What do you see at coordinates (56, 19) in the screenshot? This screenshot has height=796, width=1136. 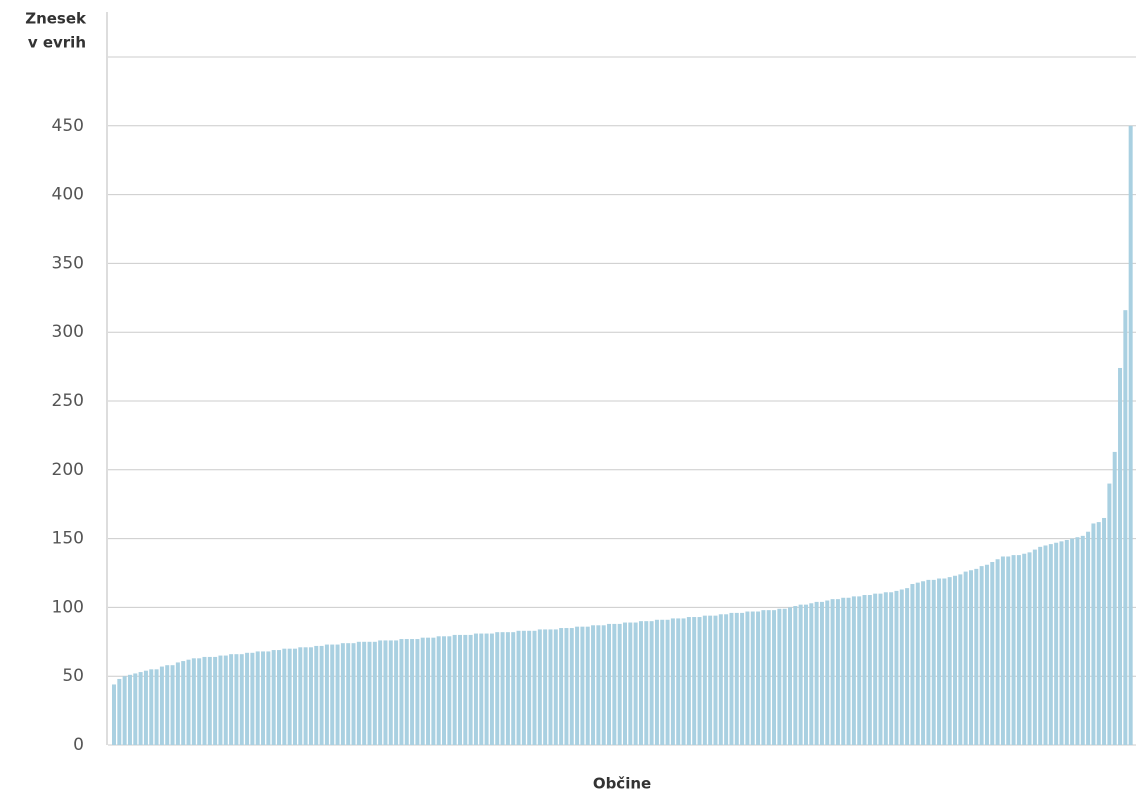 I see `y-axis-label: Znesek` at bounding box center [56, 19].